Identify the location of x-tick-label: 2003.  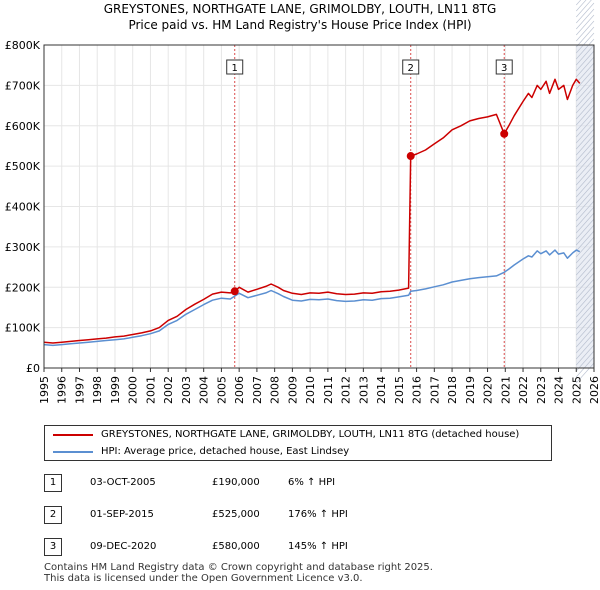
(186, 390).